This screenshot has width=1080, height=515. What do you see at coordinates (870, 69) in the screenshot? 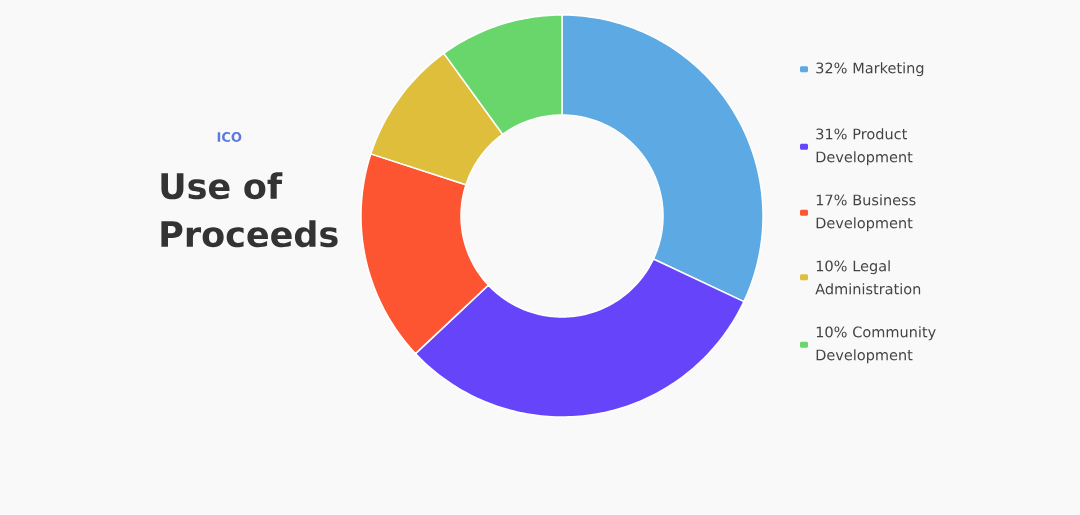
I see `legend-label: 32% Marketing` at bounding box center [870, 69].